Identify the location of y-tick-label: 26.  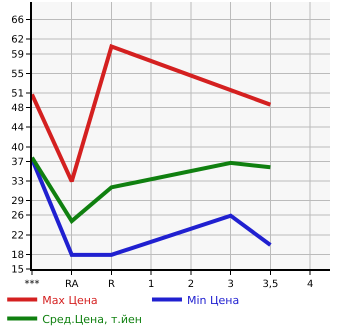
(17, 216).